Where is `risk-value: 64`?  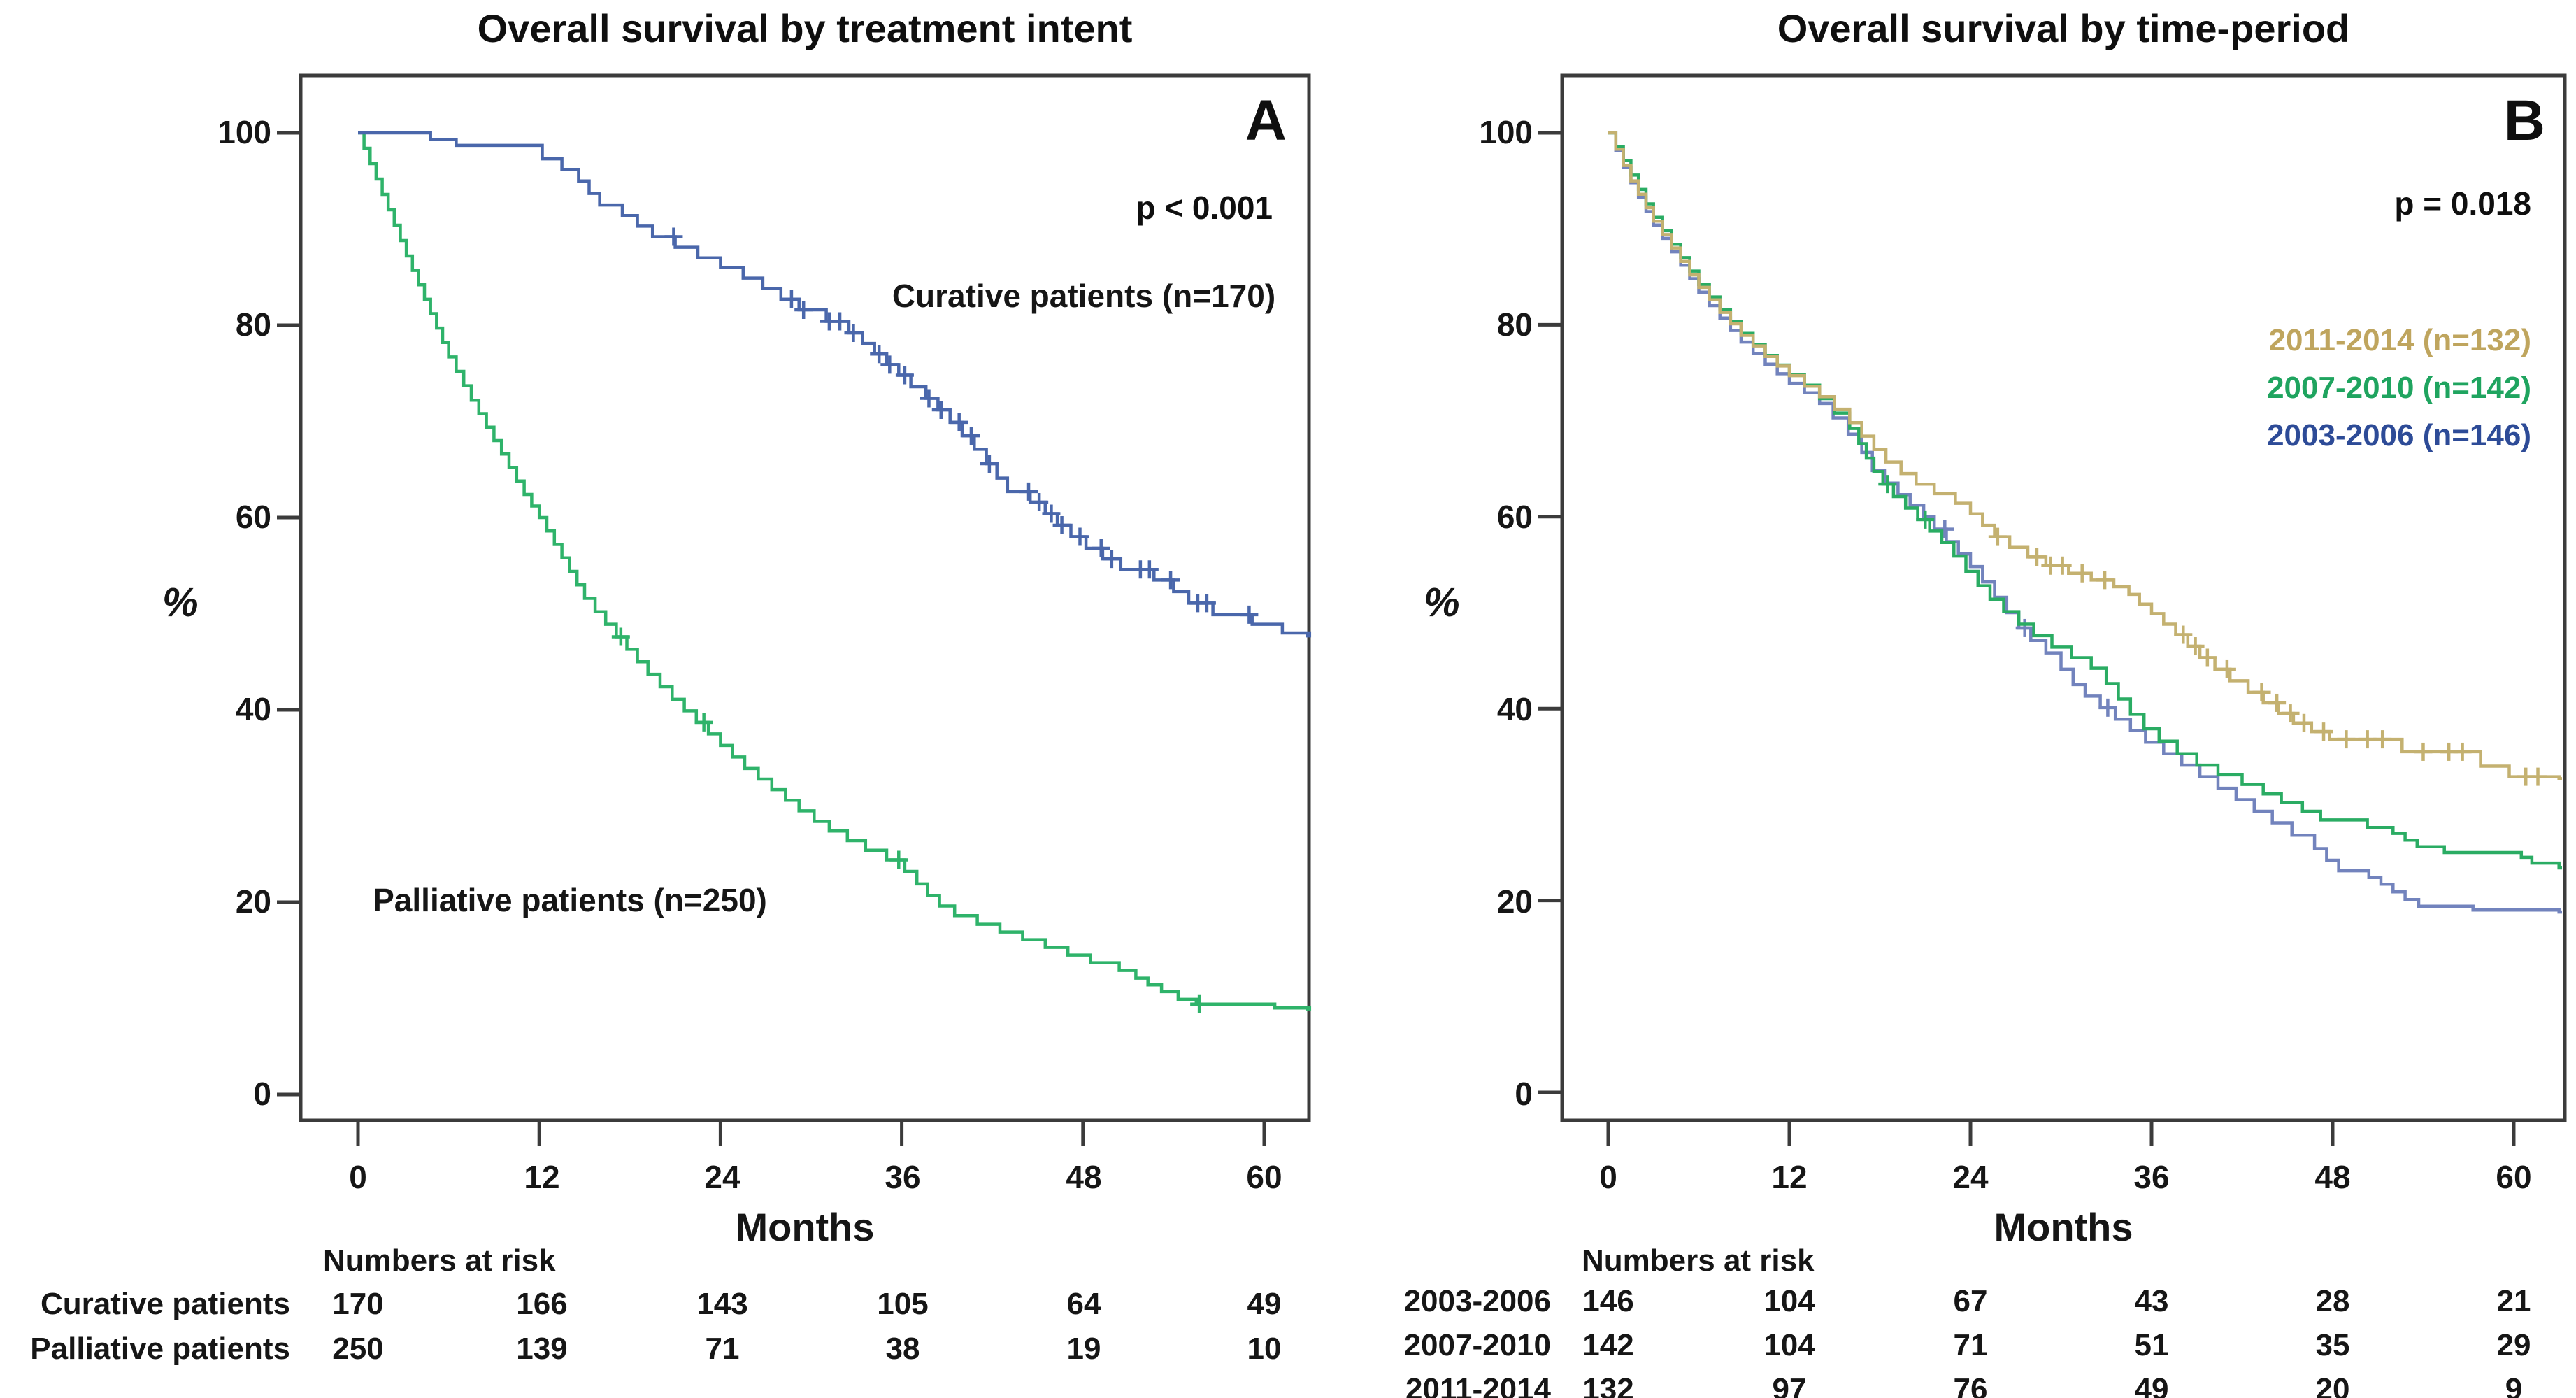
risk-value: 64 is located at coordinates (1083, 1304).